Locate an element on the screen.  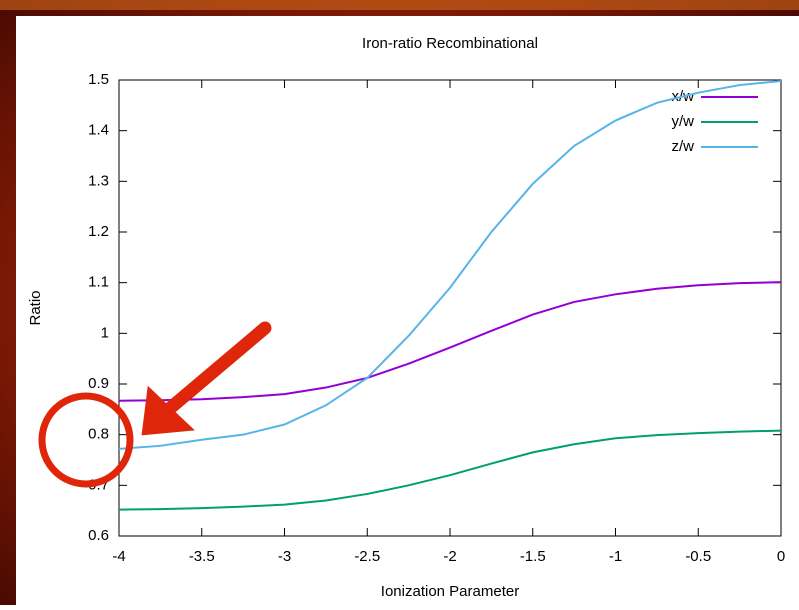
x-tick-label: -1.5 is located at coordinates (533, 556).